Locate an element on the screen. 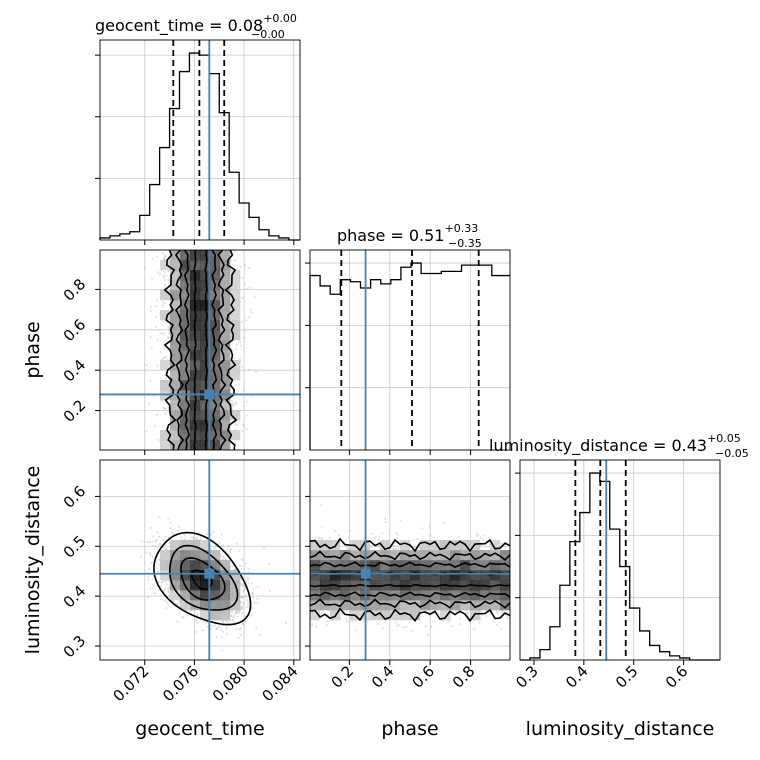 The height and width of the screenshot is (760, 760). joint-geocent-time-phase-contour-2-a is located at coordinates (179, 350).